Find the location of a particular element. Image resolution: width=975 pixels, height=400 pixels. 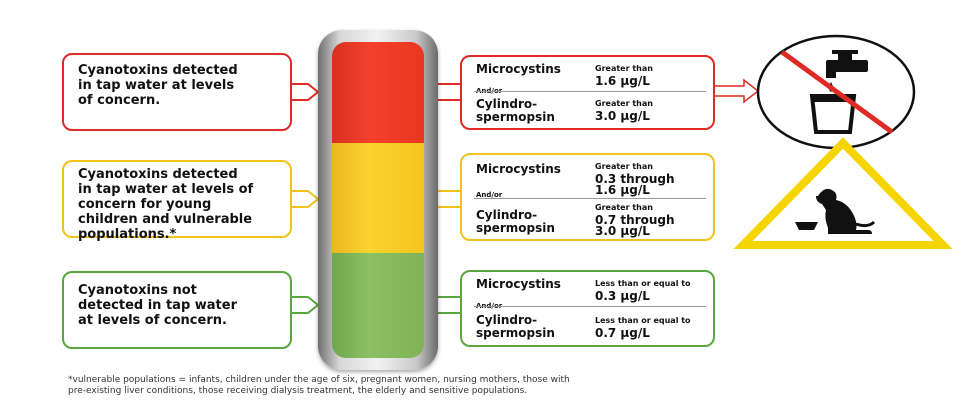

red-desc-line-3: of concern. is located at coordinates (119, 100).